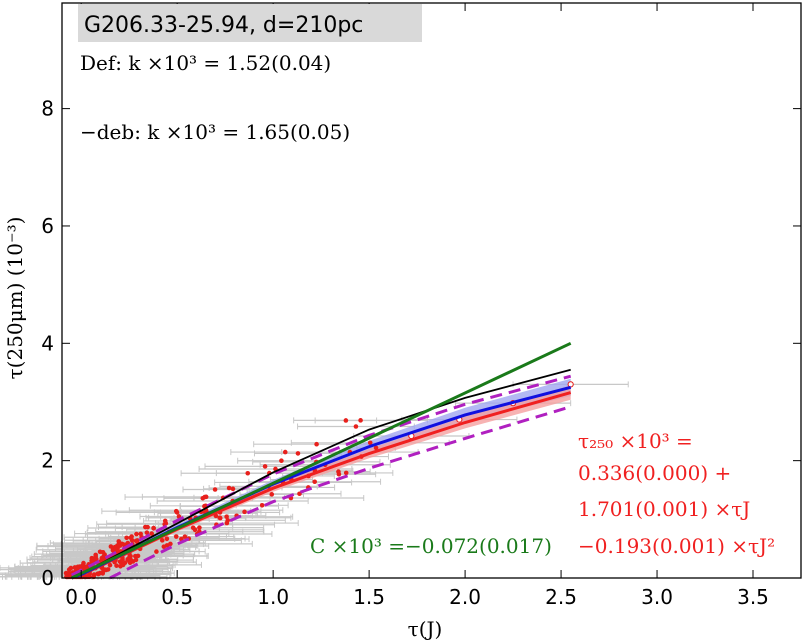  I want to click on x-tick-label: 0.0, so click(81, 597).